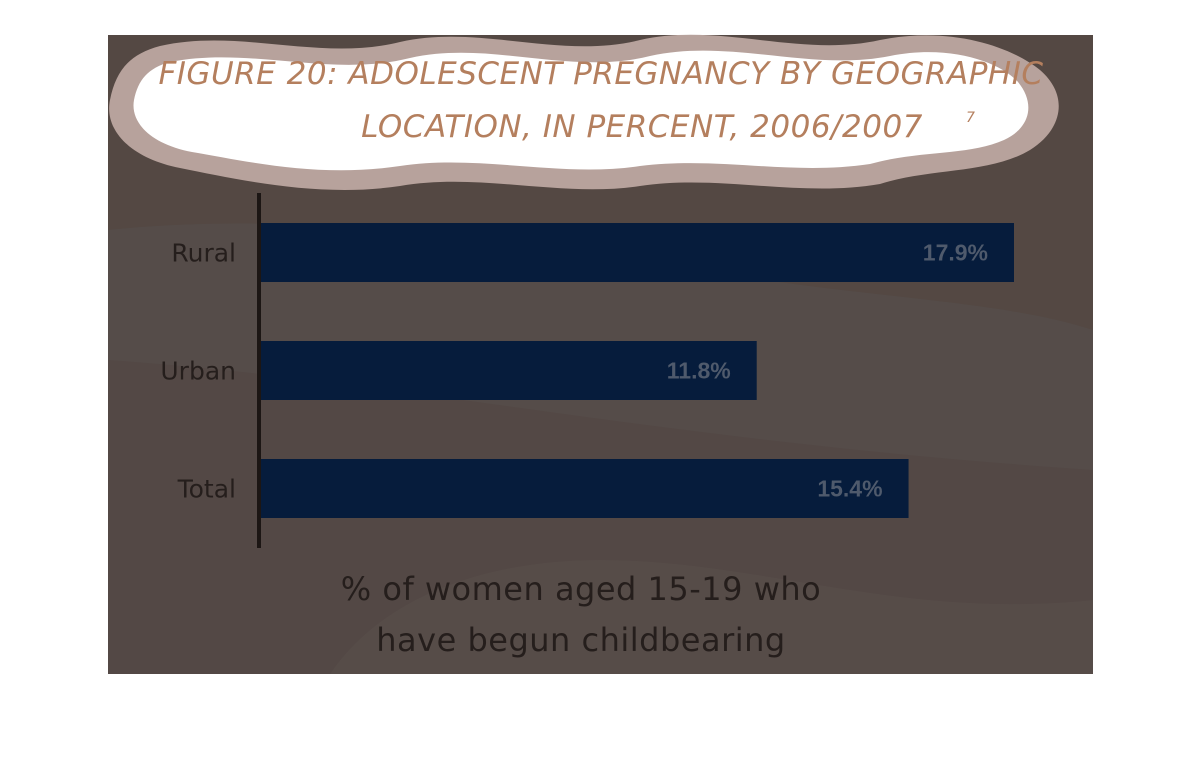 This screenshot has height=768, width=1202. Describe the element at coordinates (581, 589) in the screenshot. I see `x-axis-label-line-1: % of women aged 15-19 who` at that location.